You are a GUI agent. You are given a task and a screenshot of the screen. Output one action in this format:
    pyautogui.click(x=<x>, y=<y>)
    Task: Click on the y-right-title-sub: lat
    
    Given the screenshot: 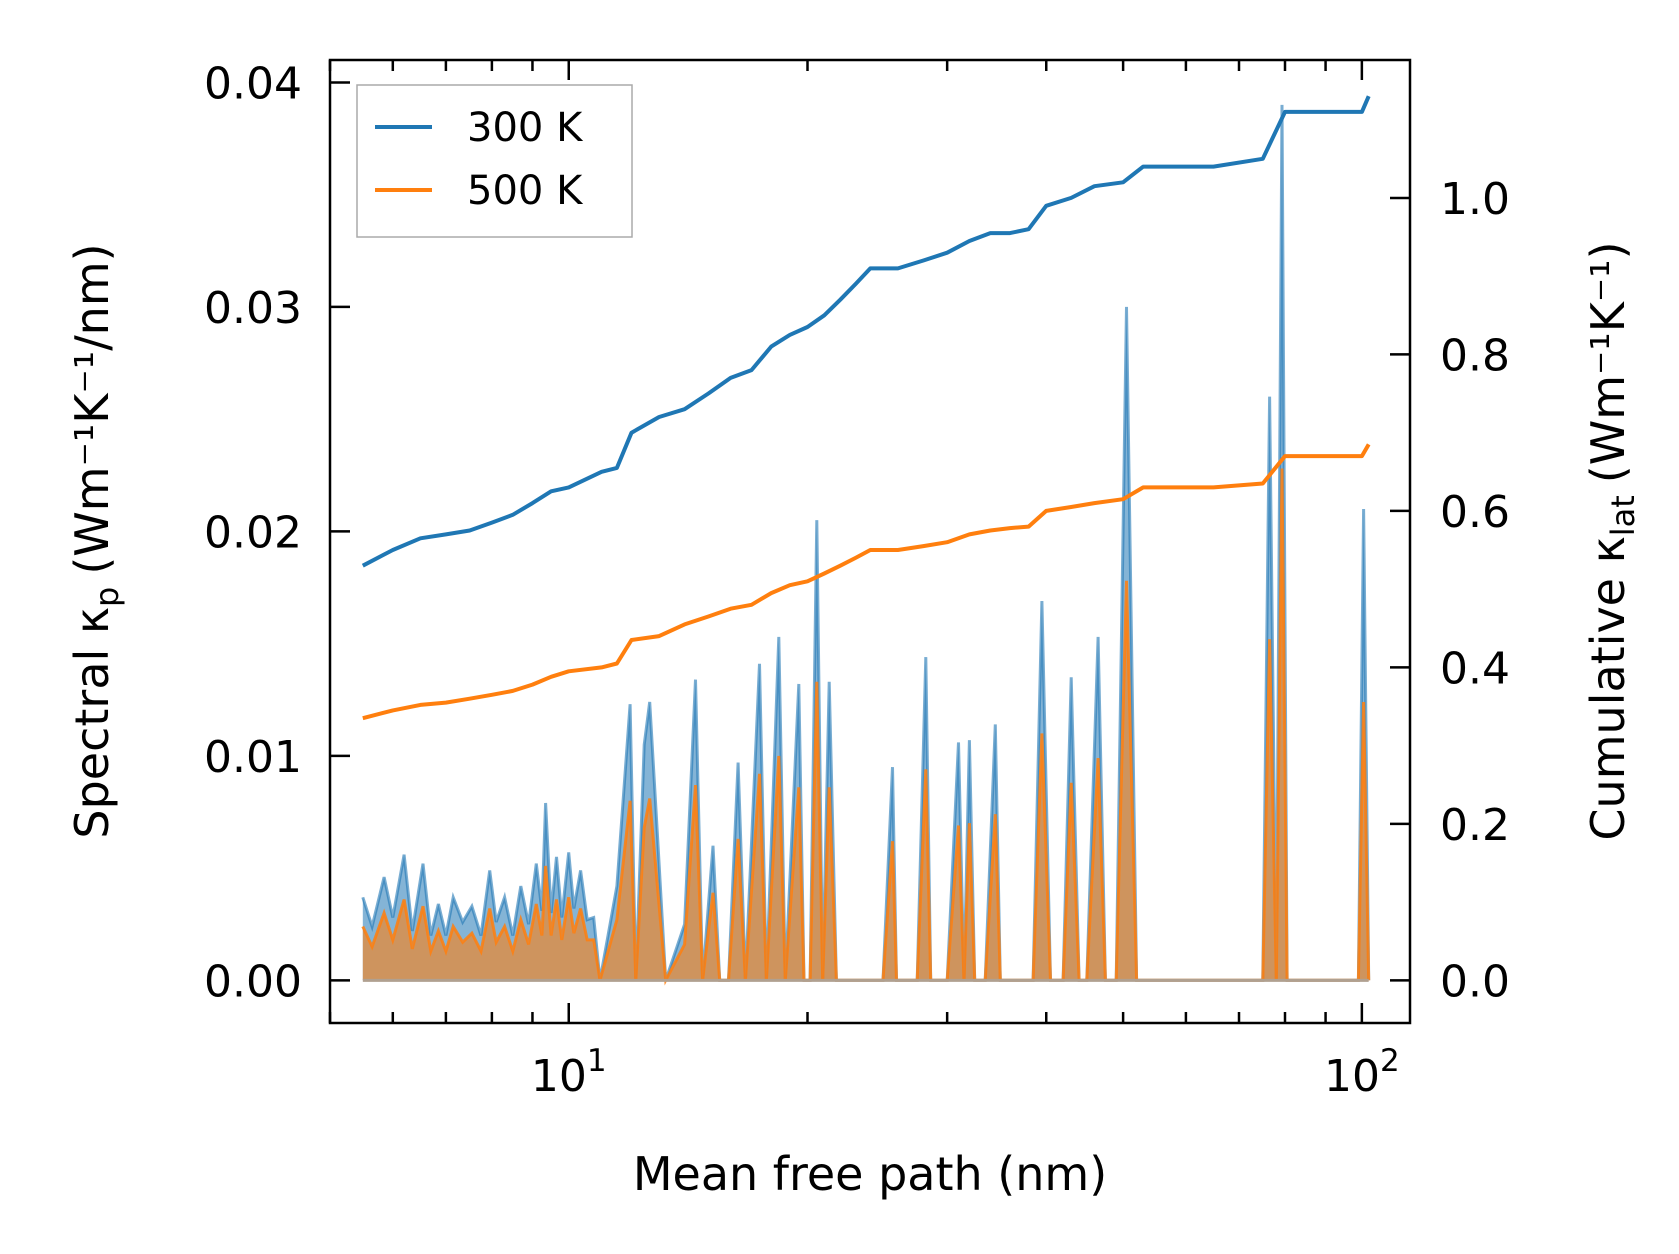 What is the action you would take?
    pyautogui.click(x=1623, y=515)
    